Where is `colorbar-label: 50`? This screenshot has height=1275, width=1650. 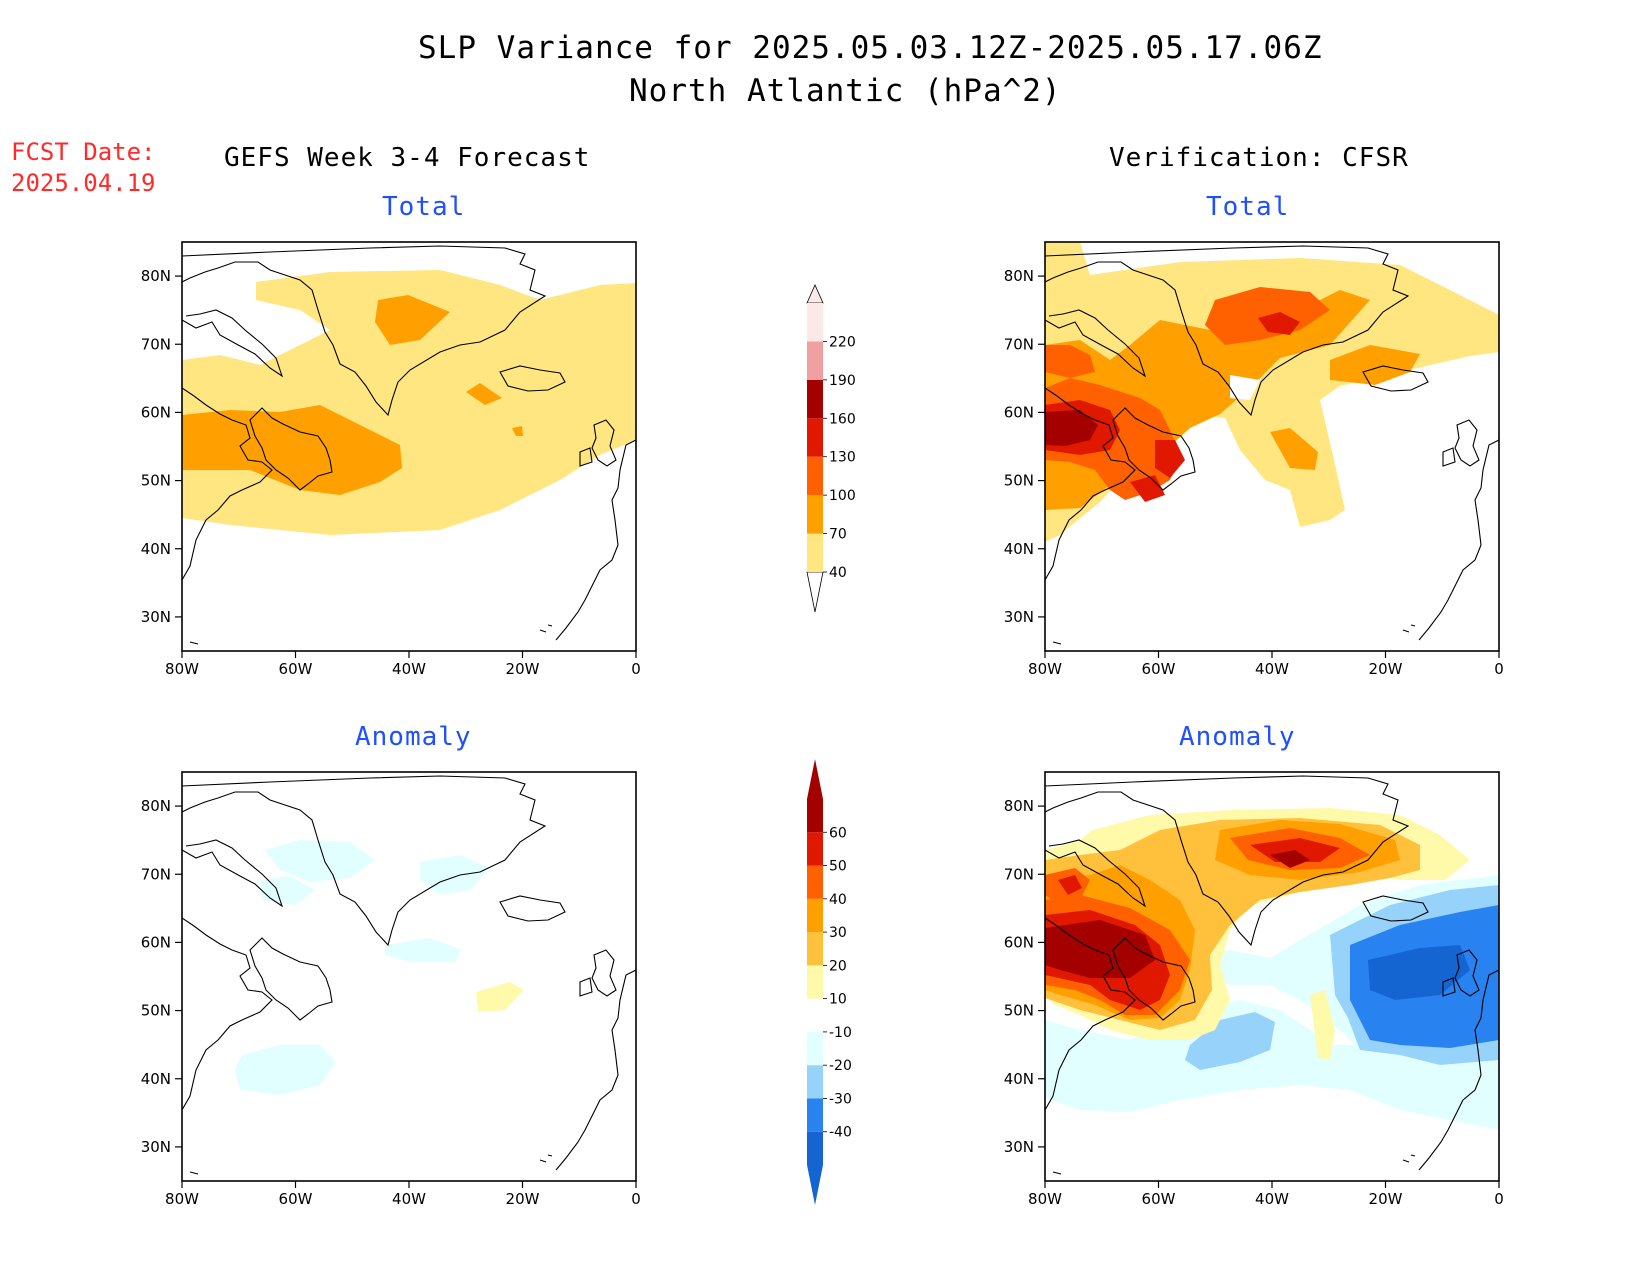 colorbar-label: 50 is located at coordinates (838, 867).